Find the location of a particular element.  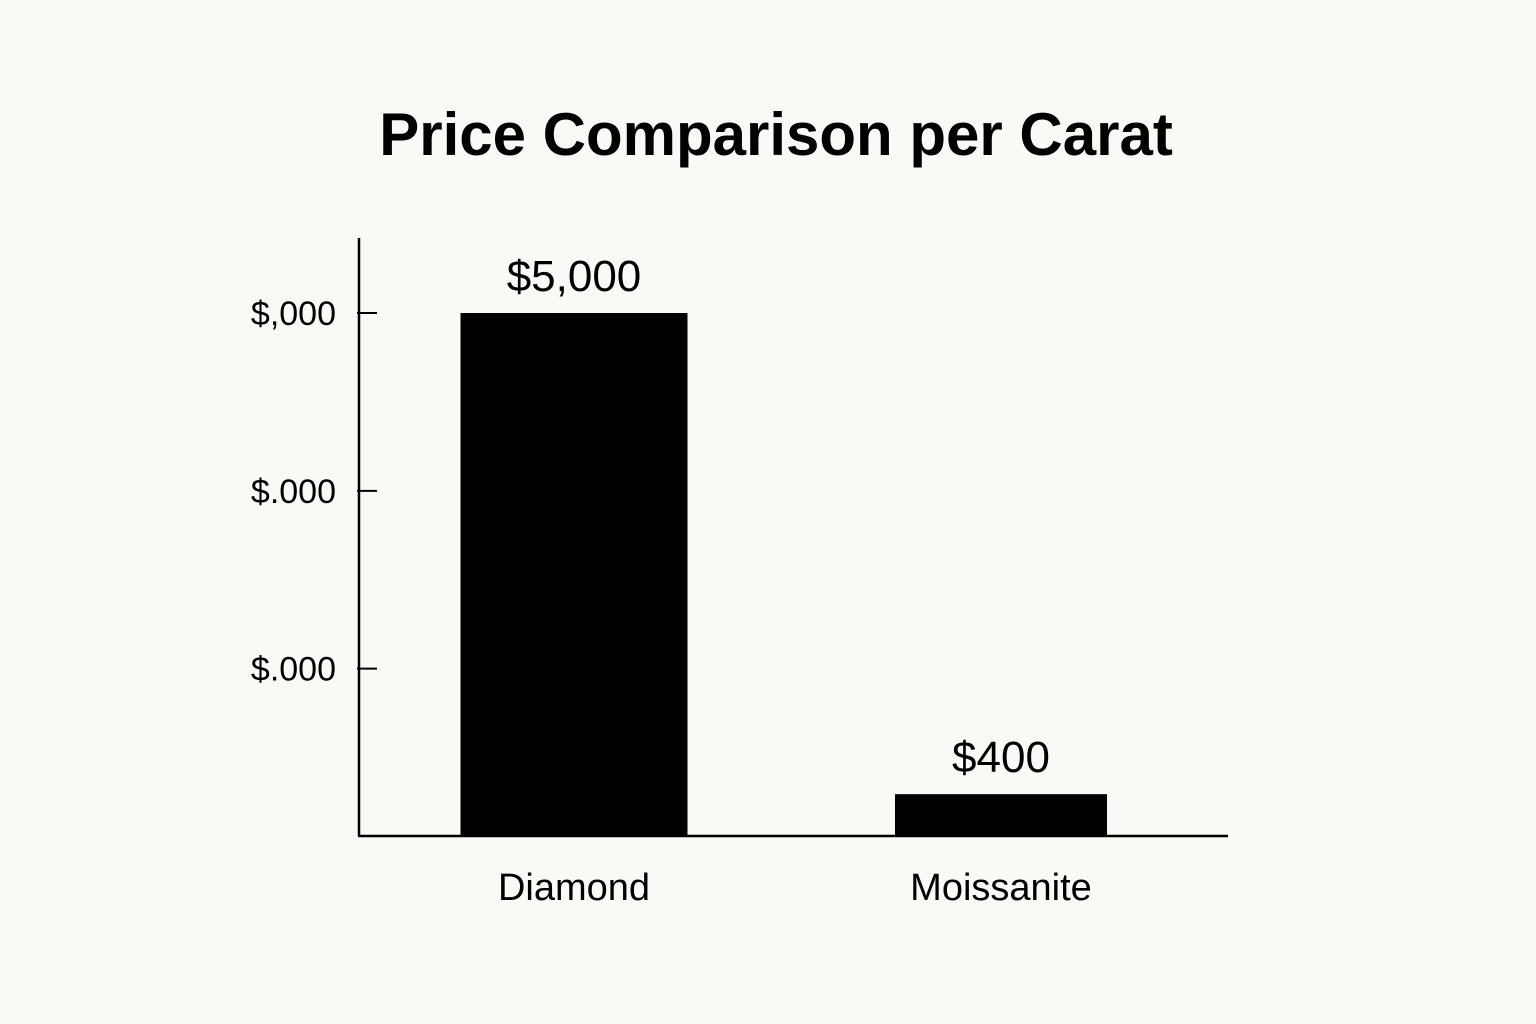

category-label-moissanite: Moissanite is located at coordinates (1001, 888).